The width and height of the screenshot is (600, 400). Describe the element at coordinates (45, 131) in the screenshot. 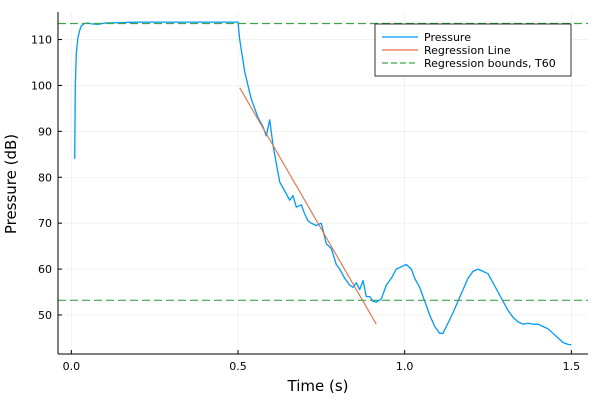

I see `y-tick-label: 90` at that location.